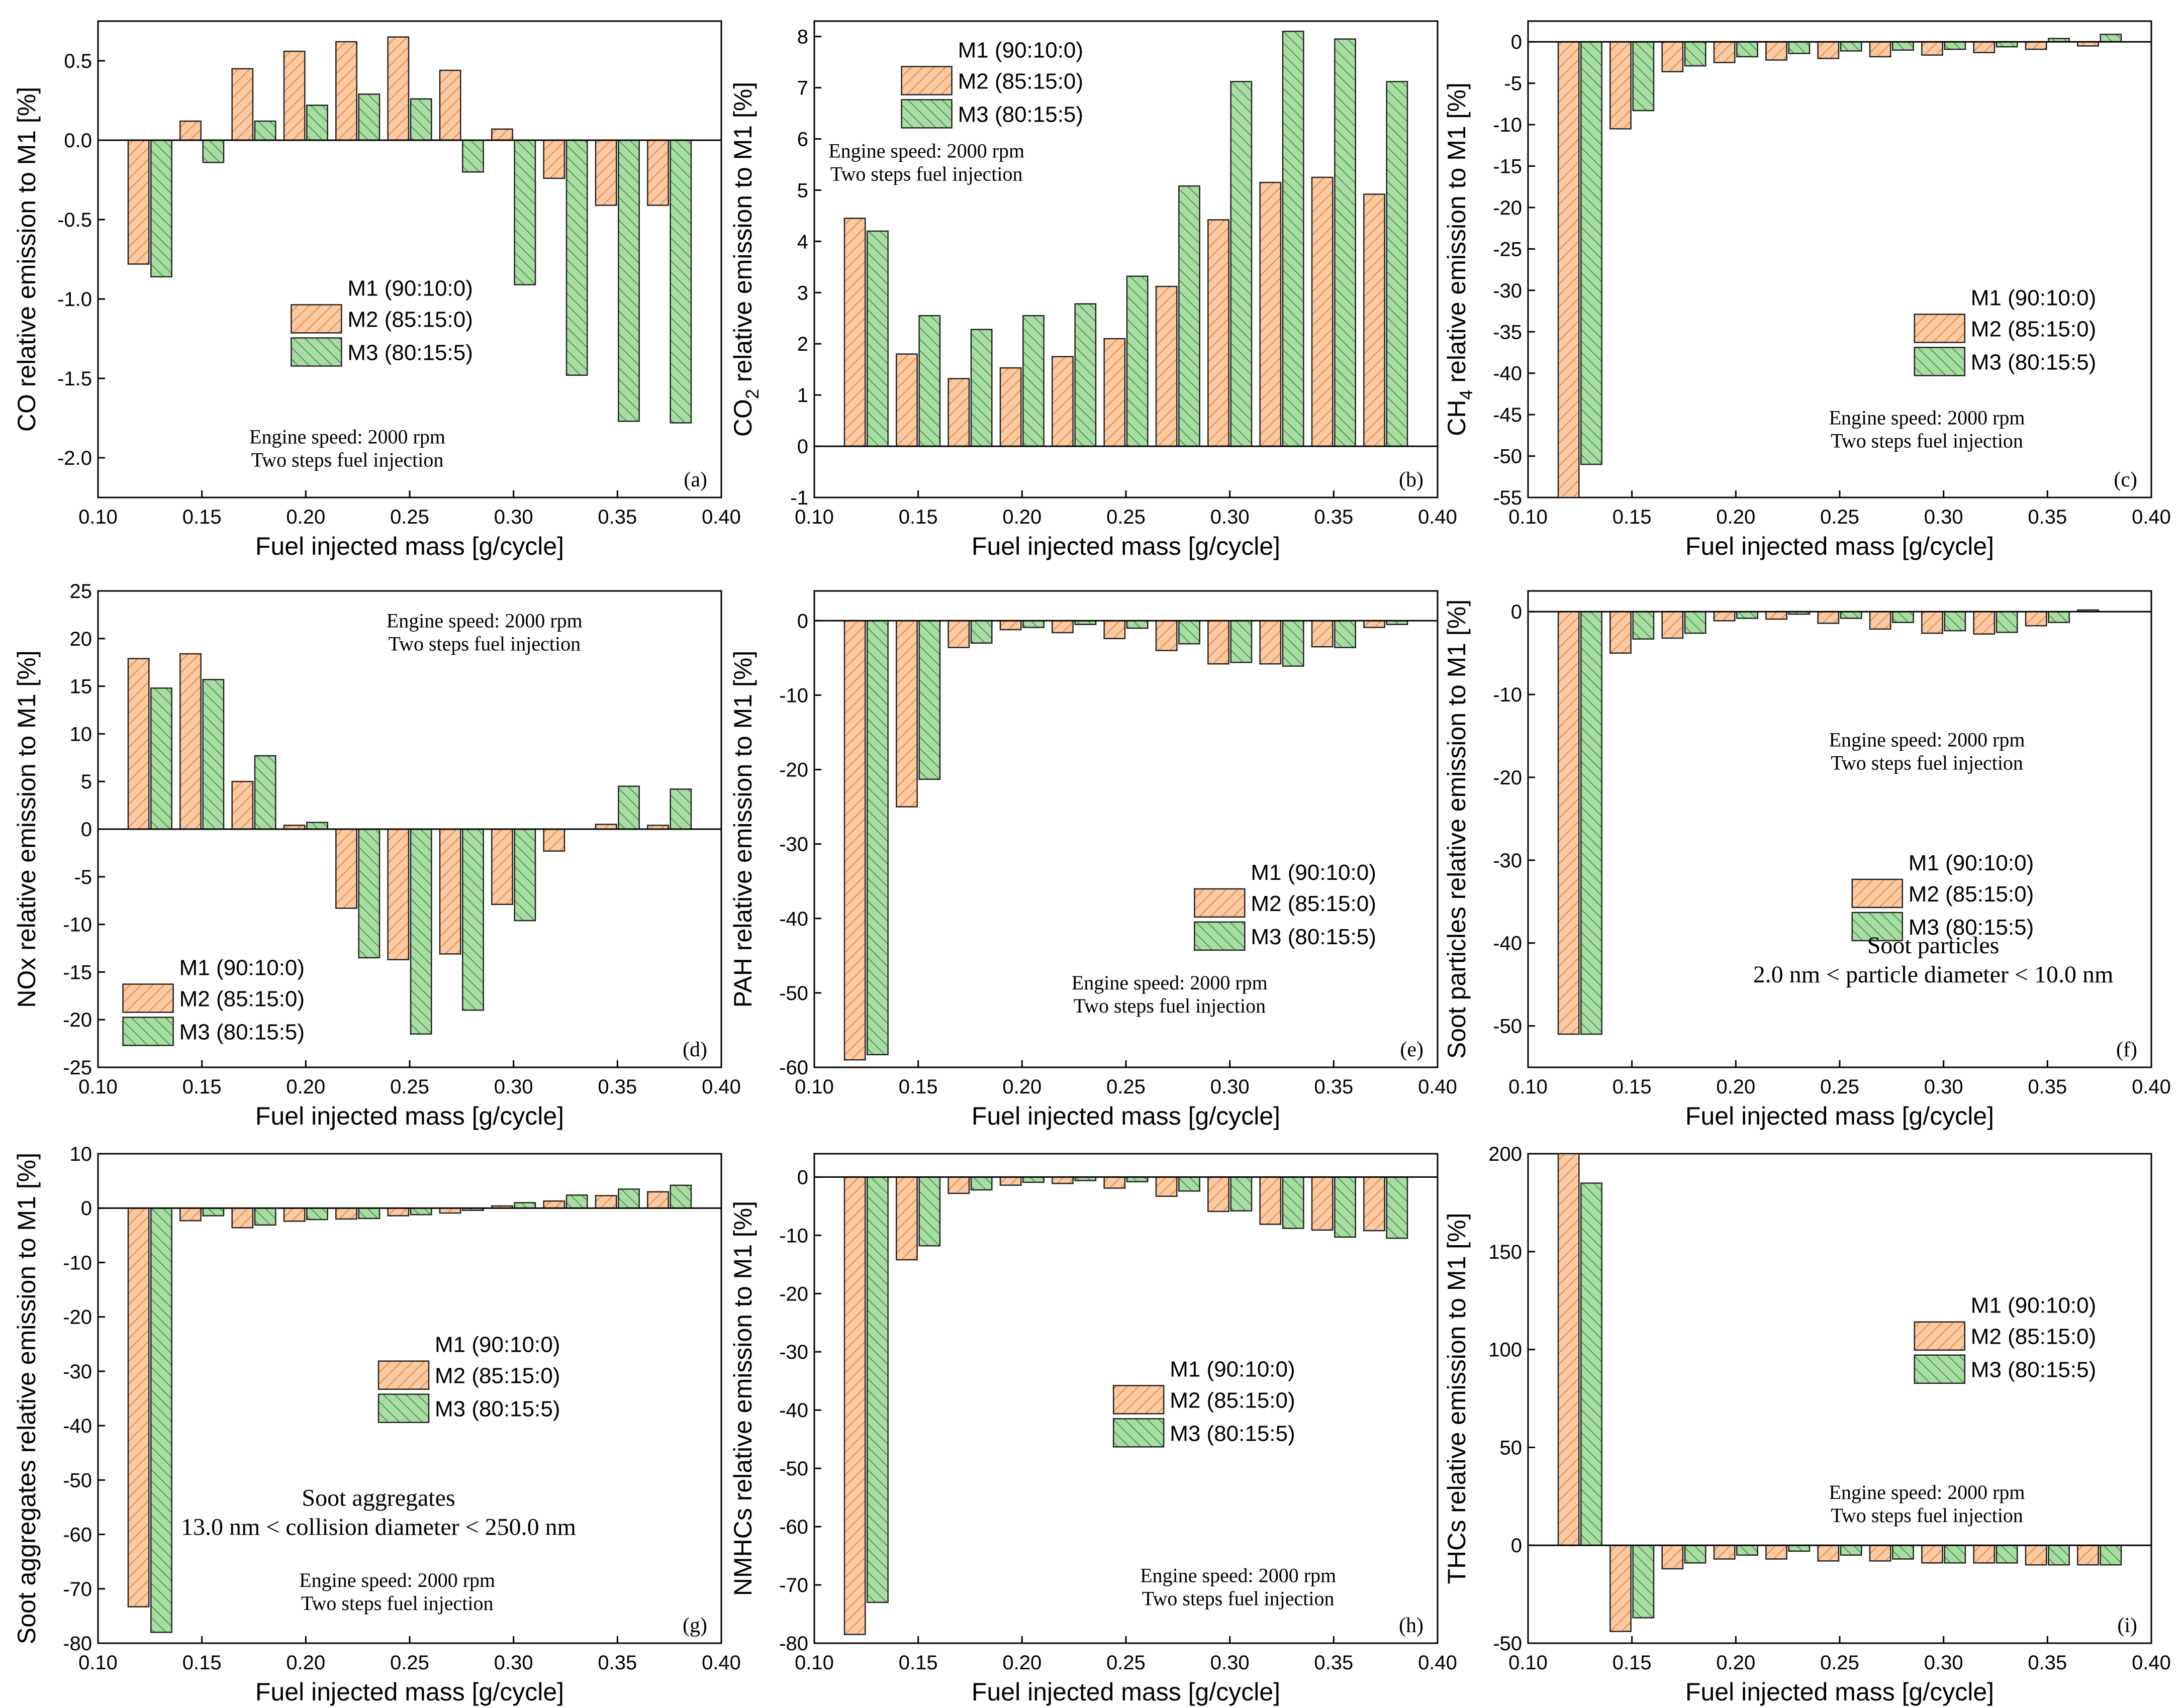  Describe the element at coordinates (1020, 81) in the screenshot. I see `panel-b-legend-m2: M2 (85:15:0)` at that location.